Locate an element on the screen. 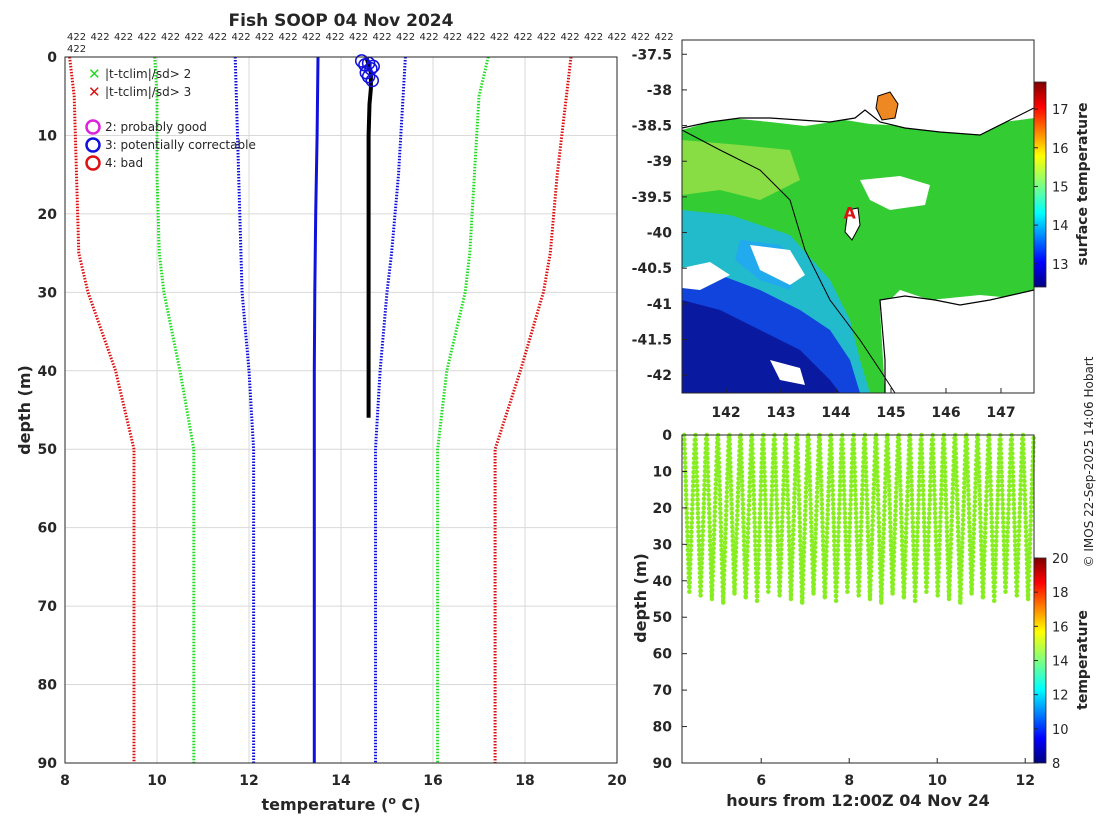  legend-circle-red-icon is located at coordinates (93, 163).